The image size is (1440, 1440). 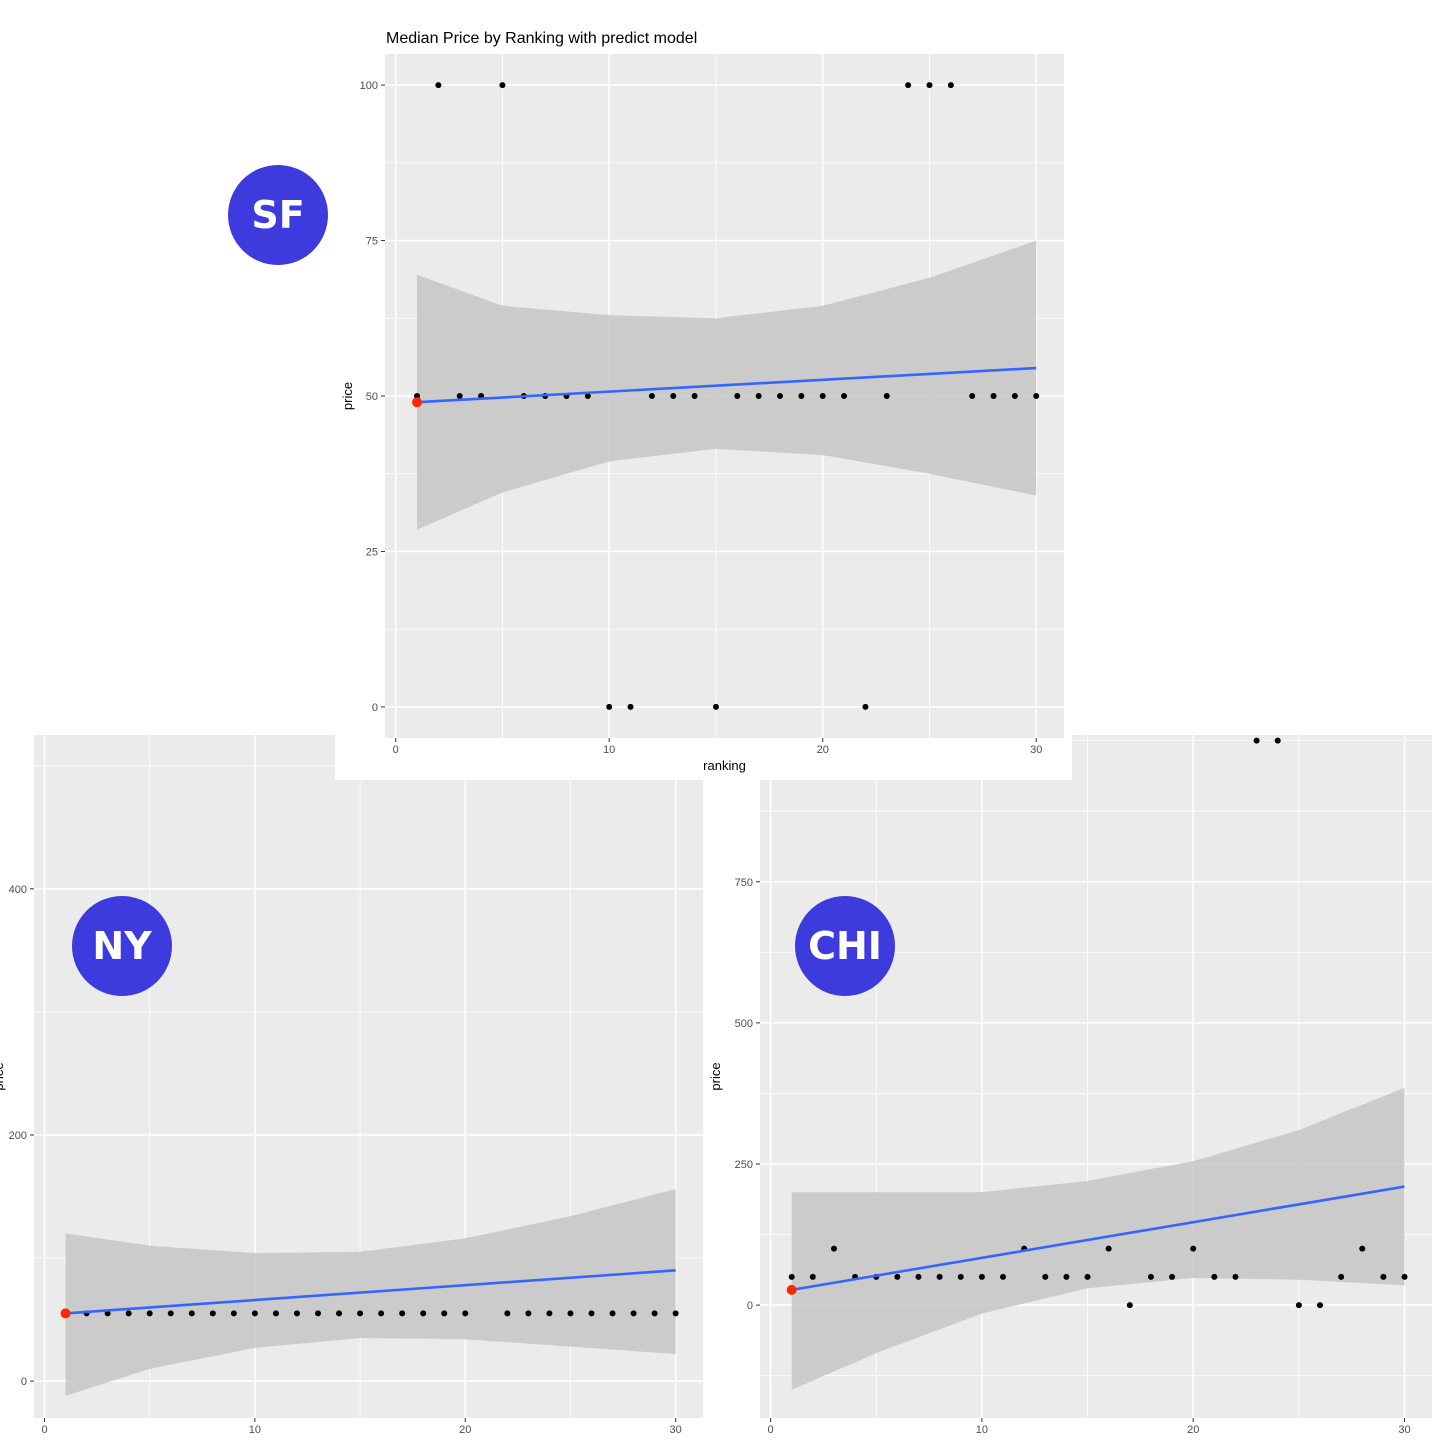 I want to click on sf-highlight-point, so click(x=417, y=402).